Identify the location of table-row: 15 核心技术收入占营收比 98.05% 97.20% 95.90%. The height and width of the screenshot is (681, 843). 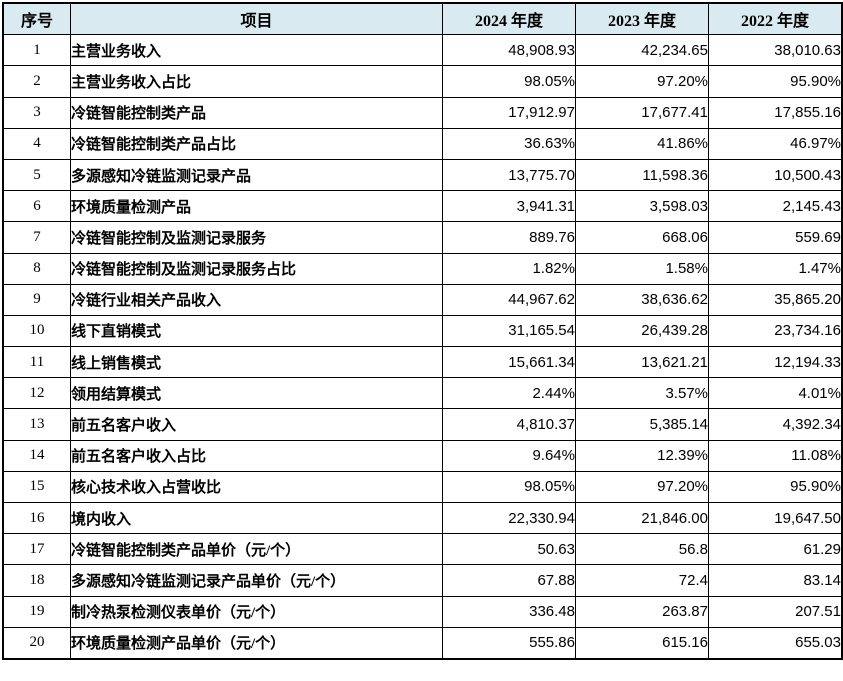
(422, 487).